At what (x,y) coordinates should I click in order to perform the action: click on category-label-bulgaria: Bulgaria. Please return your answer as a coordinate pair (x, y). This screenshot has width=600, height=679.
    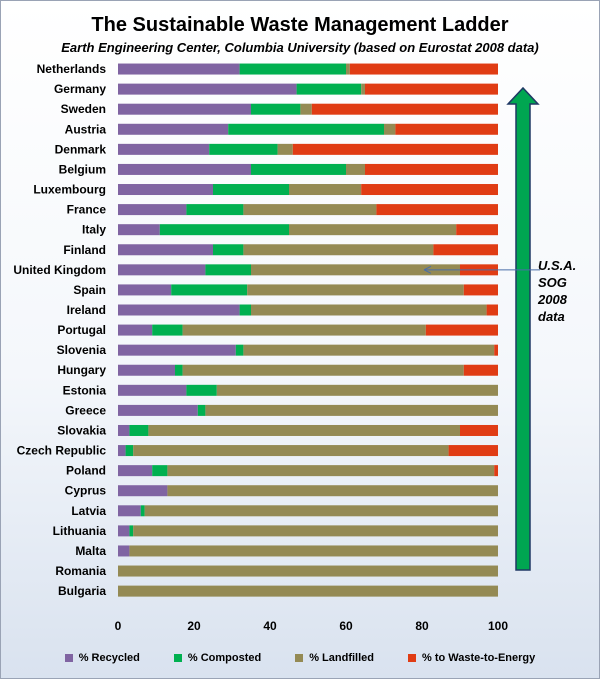
    Looking at the image, I should click on (82, 591).